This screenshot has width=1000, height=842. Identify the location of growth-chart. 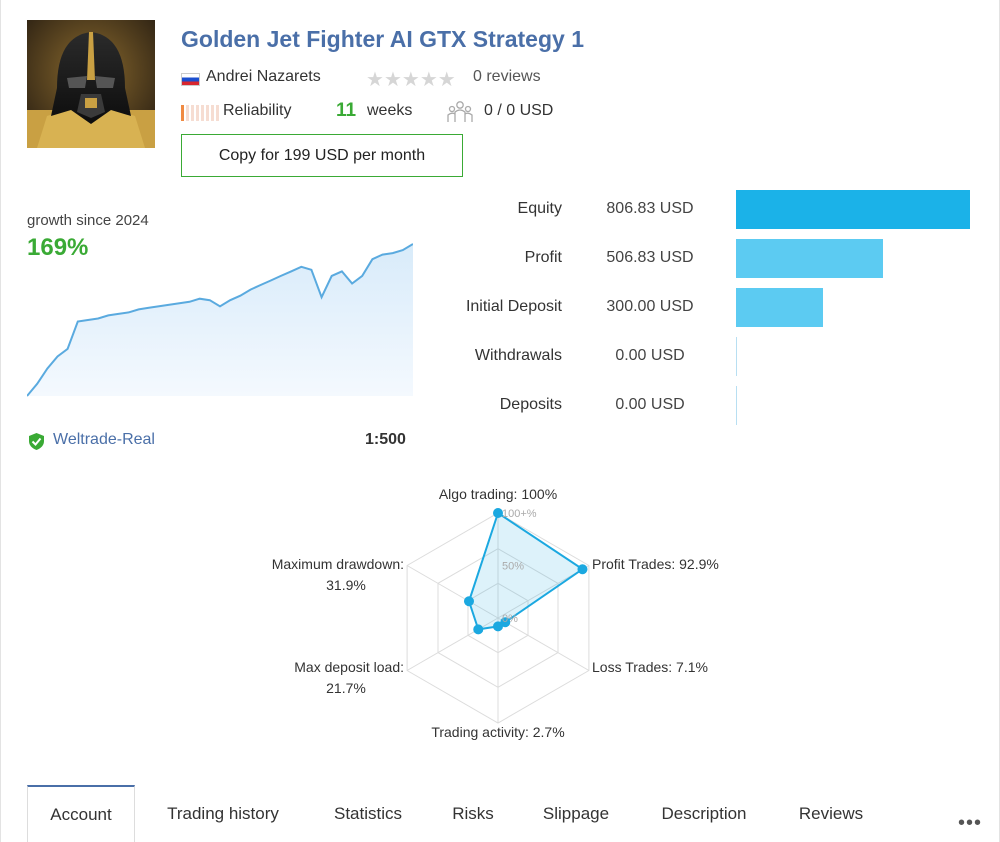
(220, 320).